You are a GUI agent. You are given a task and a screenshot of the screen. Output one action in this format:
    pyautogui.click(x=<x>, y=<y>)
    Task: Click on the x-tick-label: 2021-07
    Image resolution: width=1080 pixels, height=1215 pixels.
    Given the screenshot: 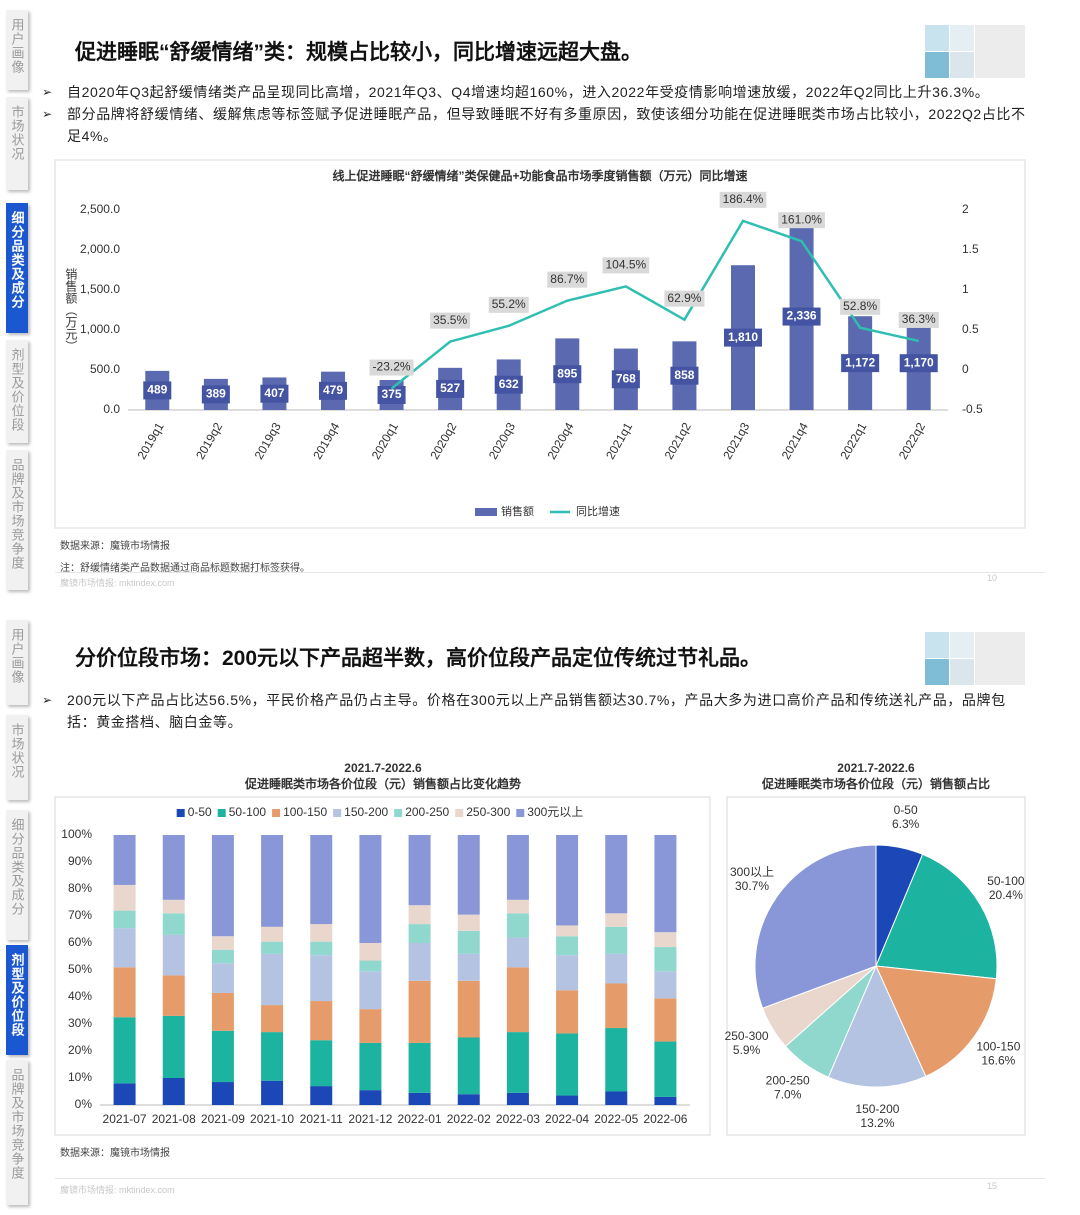 What is the action you would take?
    pyautogui.click(x=125, y=1119)
    